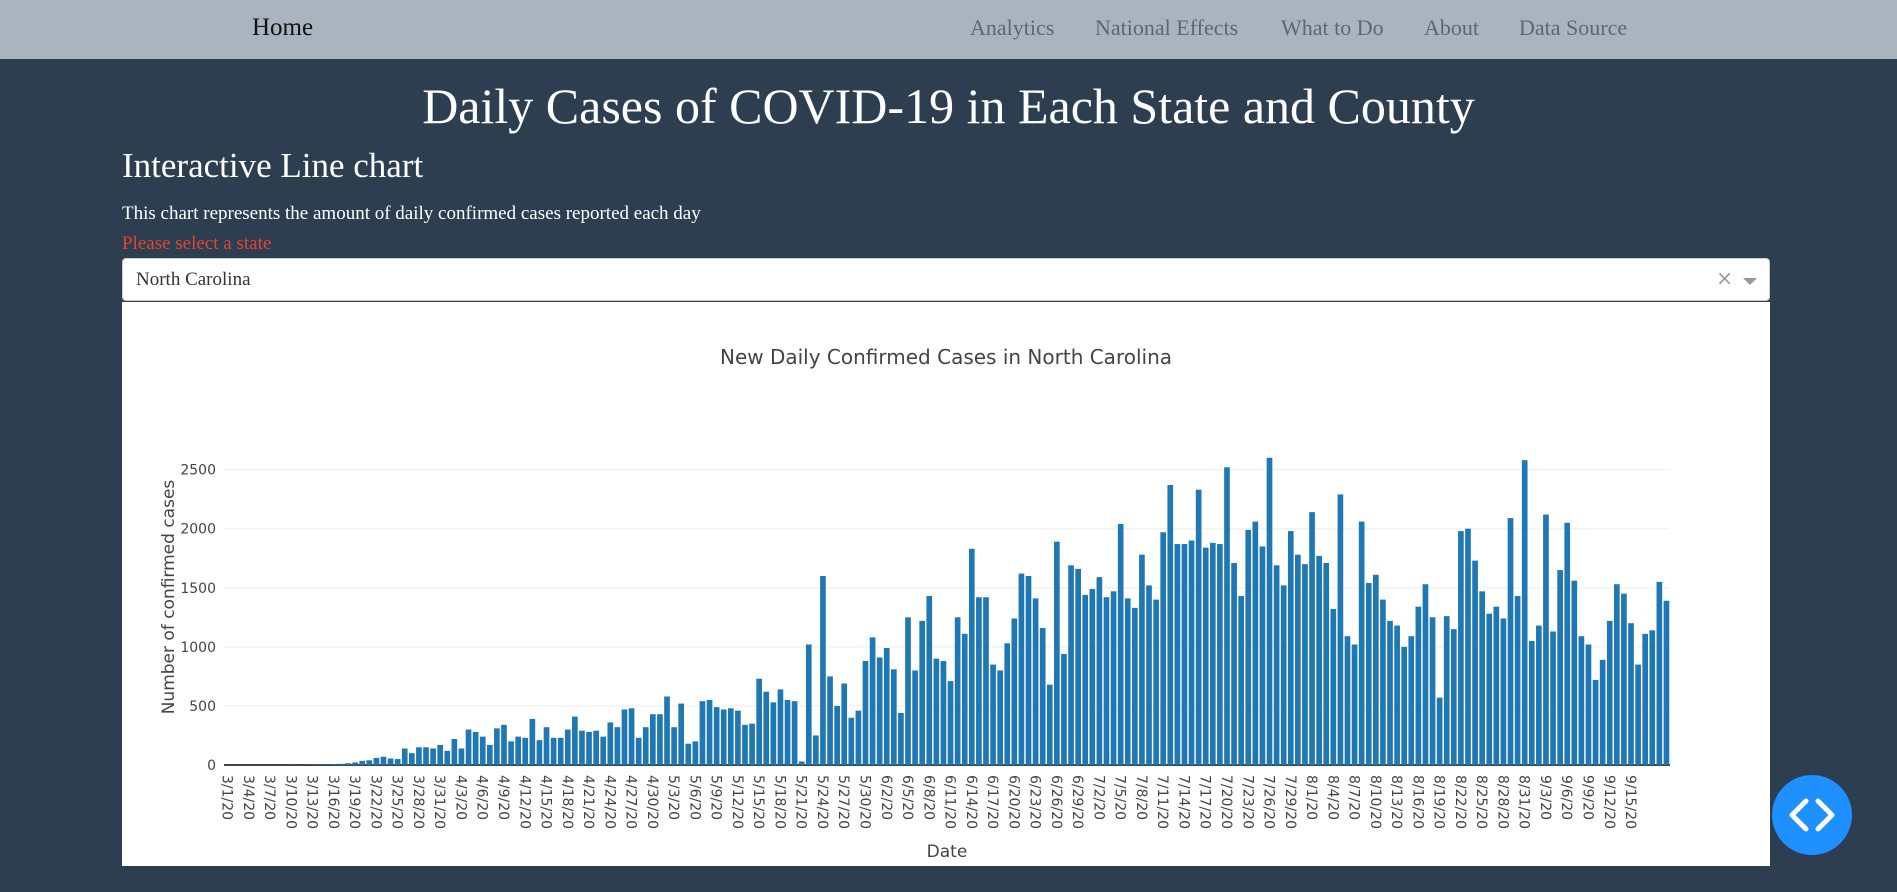 Image resolution: width=1897 pixels, height=892 pixels. What do you see at coordinates (1812, 815) in the screenshot?
I see `code-toggle-button` at bounding box center [1812, 815].